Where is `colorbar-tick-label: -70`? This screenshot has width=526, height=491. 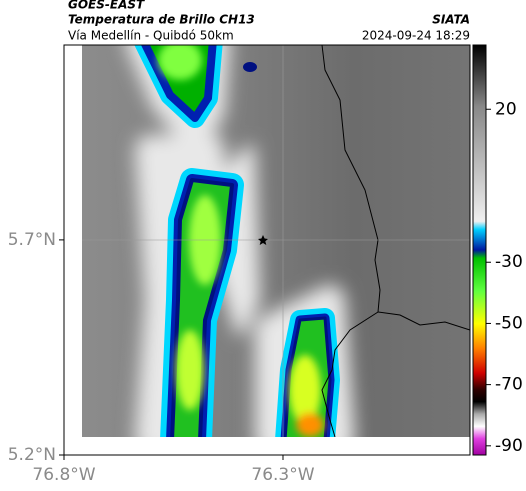 colorbar-tick-label: -70 is located at coordinates (509, 385).